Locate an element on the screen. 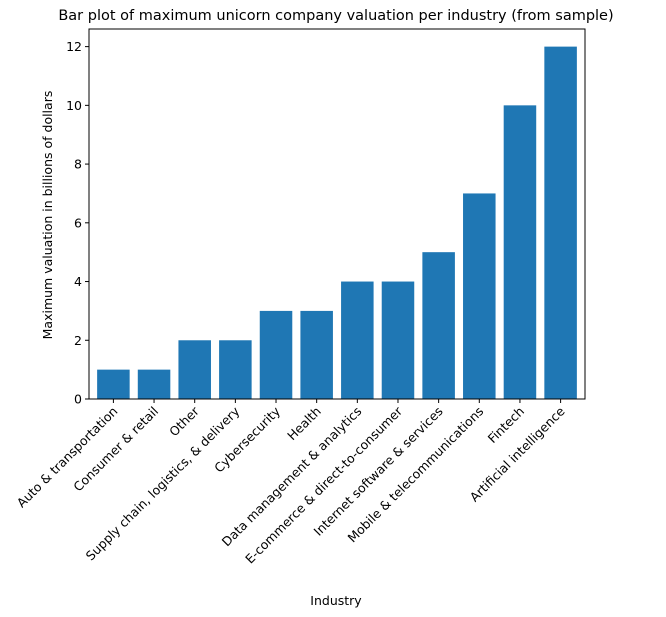 This screenshot has width=666, height=617. x-tick-label: Other is located at coordinates (184, 421).